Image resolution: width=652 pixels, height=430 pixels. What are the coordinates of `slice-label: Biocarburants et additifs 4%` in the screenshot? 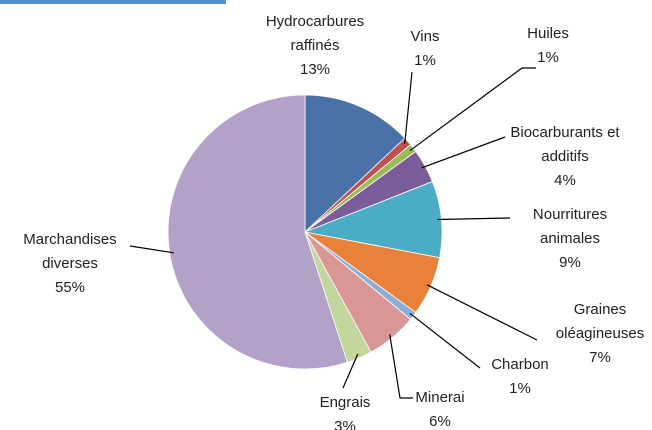 It's located at (565, 157).